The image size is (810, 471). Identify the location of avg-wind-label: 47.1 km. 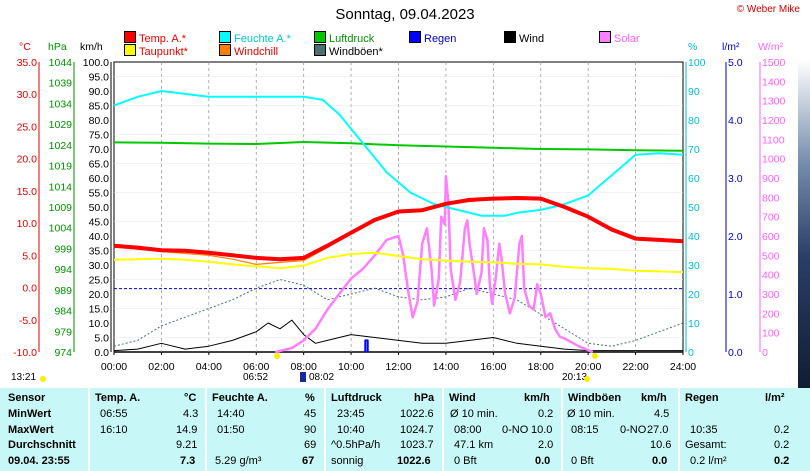
(474, 445).